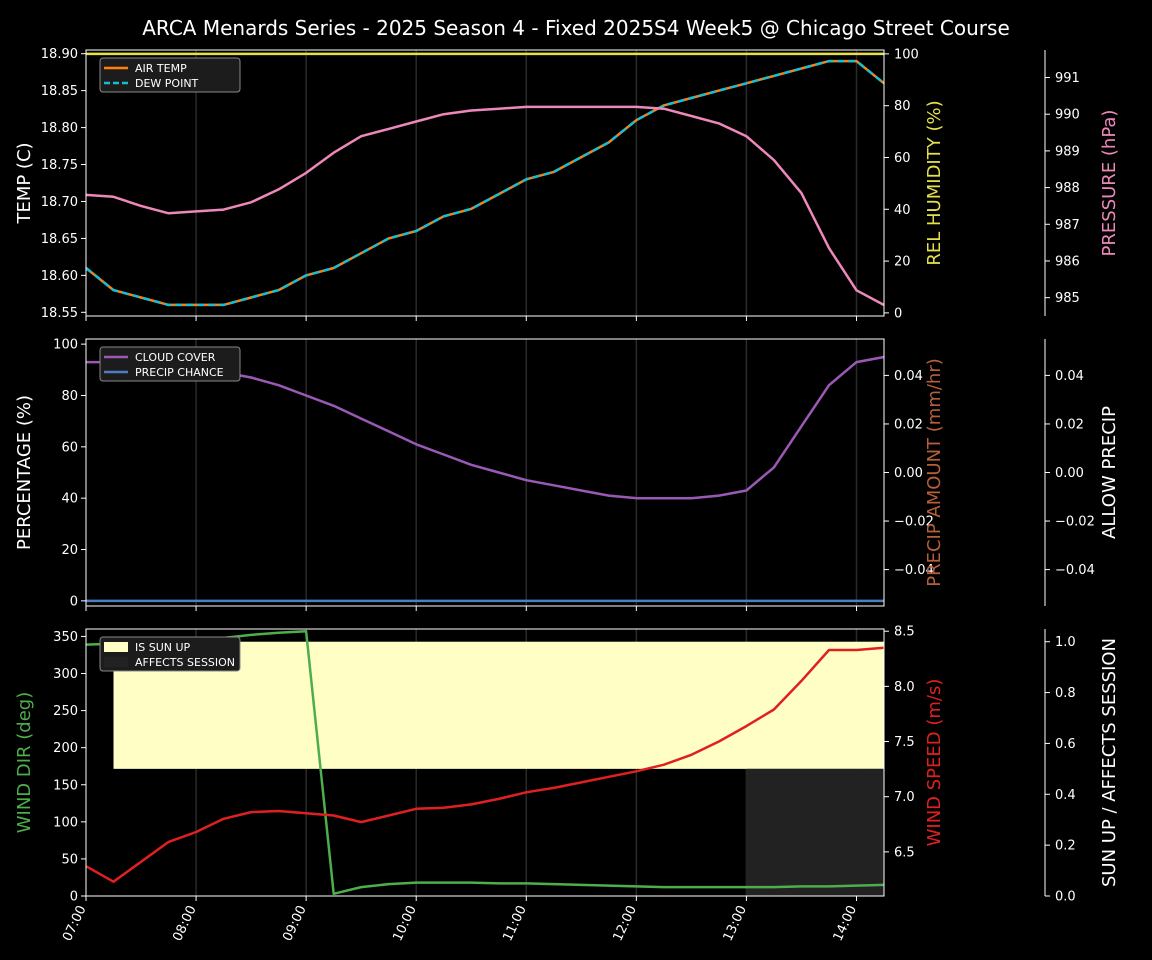 The width and height of the screenshot is (1152, 960). Describe the element at coordinates (902, 210) in the screenshot. I see `right-tick-label: 40` at that location.